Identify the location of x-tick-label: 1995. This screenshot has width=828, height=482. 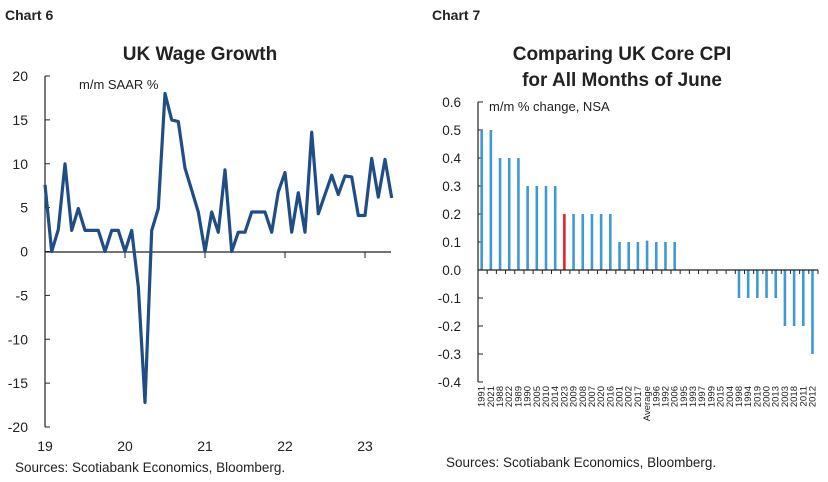
(684, 396).